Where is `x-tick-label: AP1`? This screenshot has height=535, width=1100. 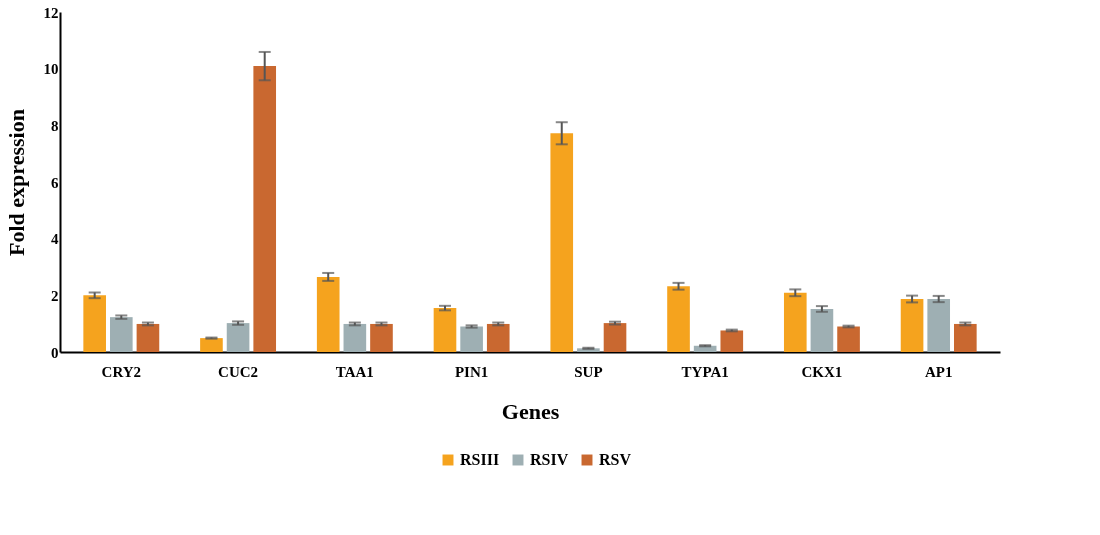
x-tick-label: AP1 is located at coordinates (938, 371).